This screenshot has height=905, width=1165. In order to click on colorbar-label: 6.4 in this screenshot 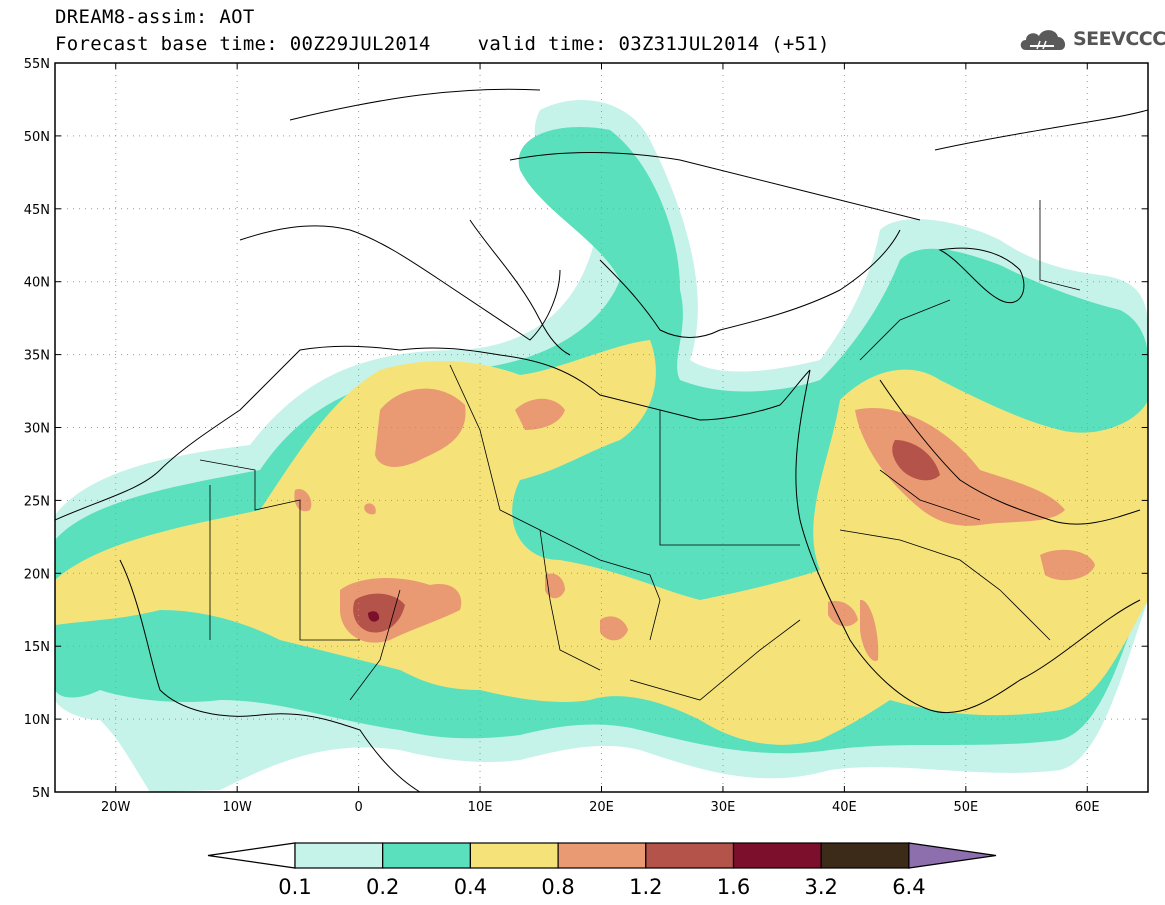, I will do `click(908, 887)`.